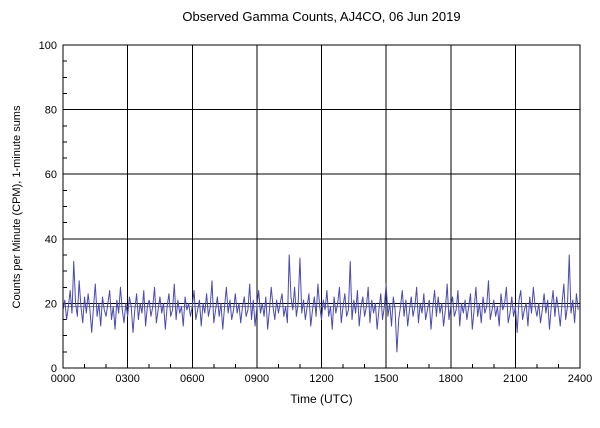  What do you see at coordinates (321, 399) in the screenshot?
I see `x-axis-label: Time (UTC)` at bounding box center [321, 399].